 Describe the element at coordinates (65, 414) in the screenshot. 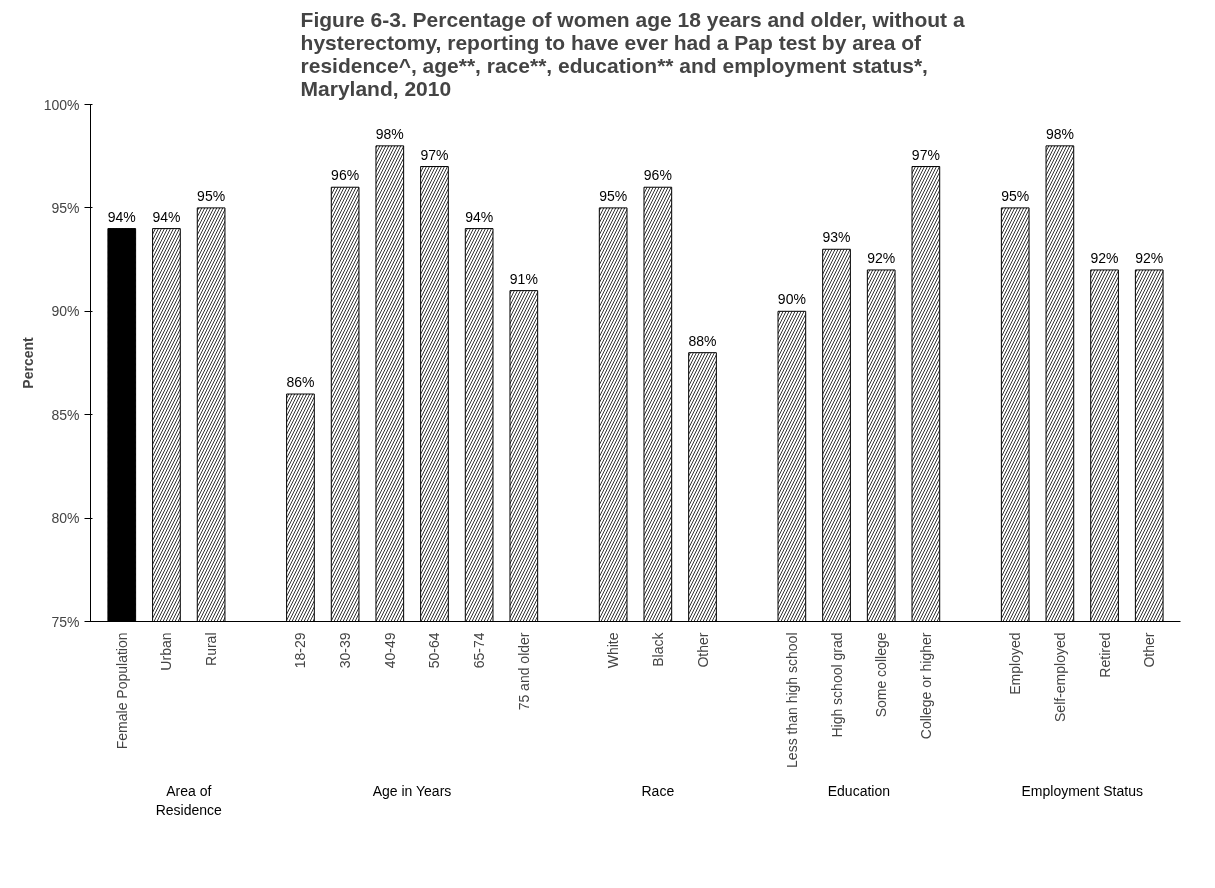

I see `y-tick-label: 85%` at that location.